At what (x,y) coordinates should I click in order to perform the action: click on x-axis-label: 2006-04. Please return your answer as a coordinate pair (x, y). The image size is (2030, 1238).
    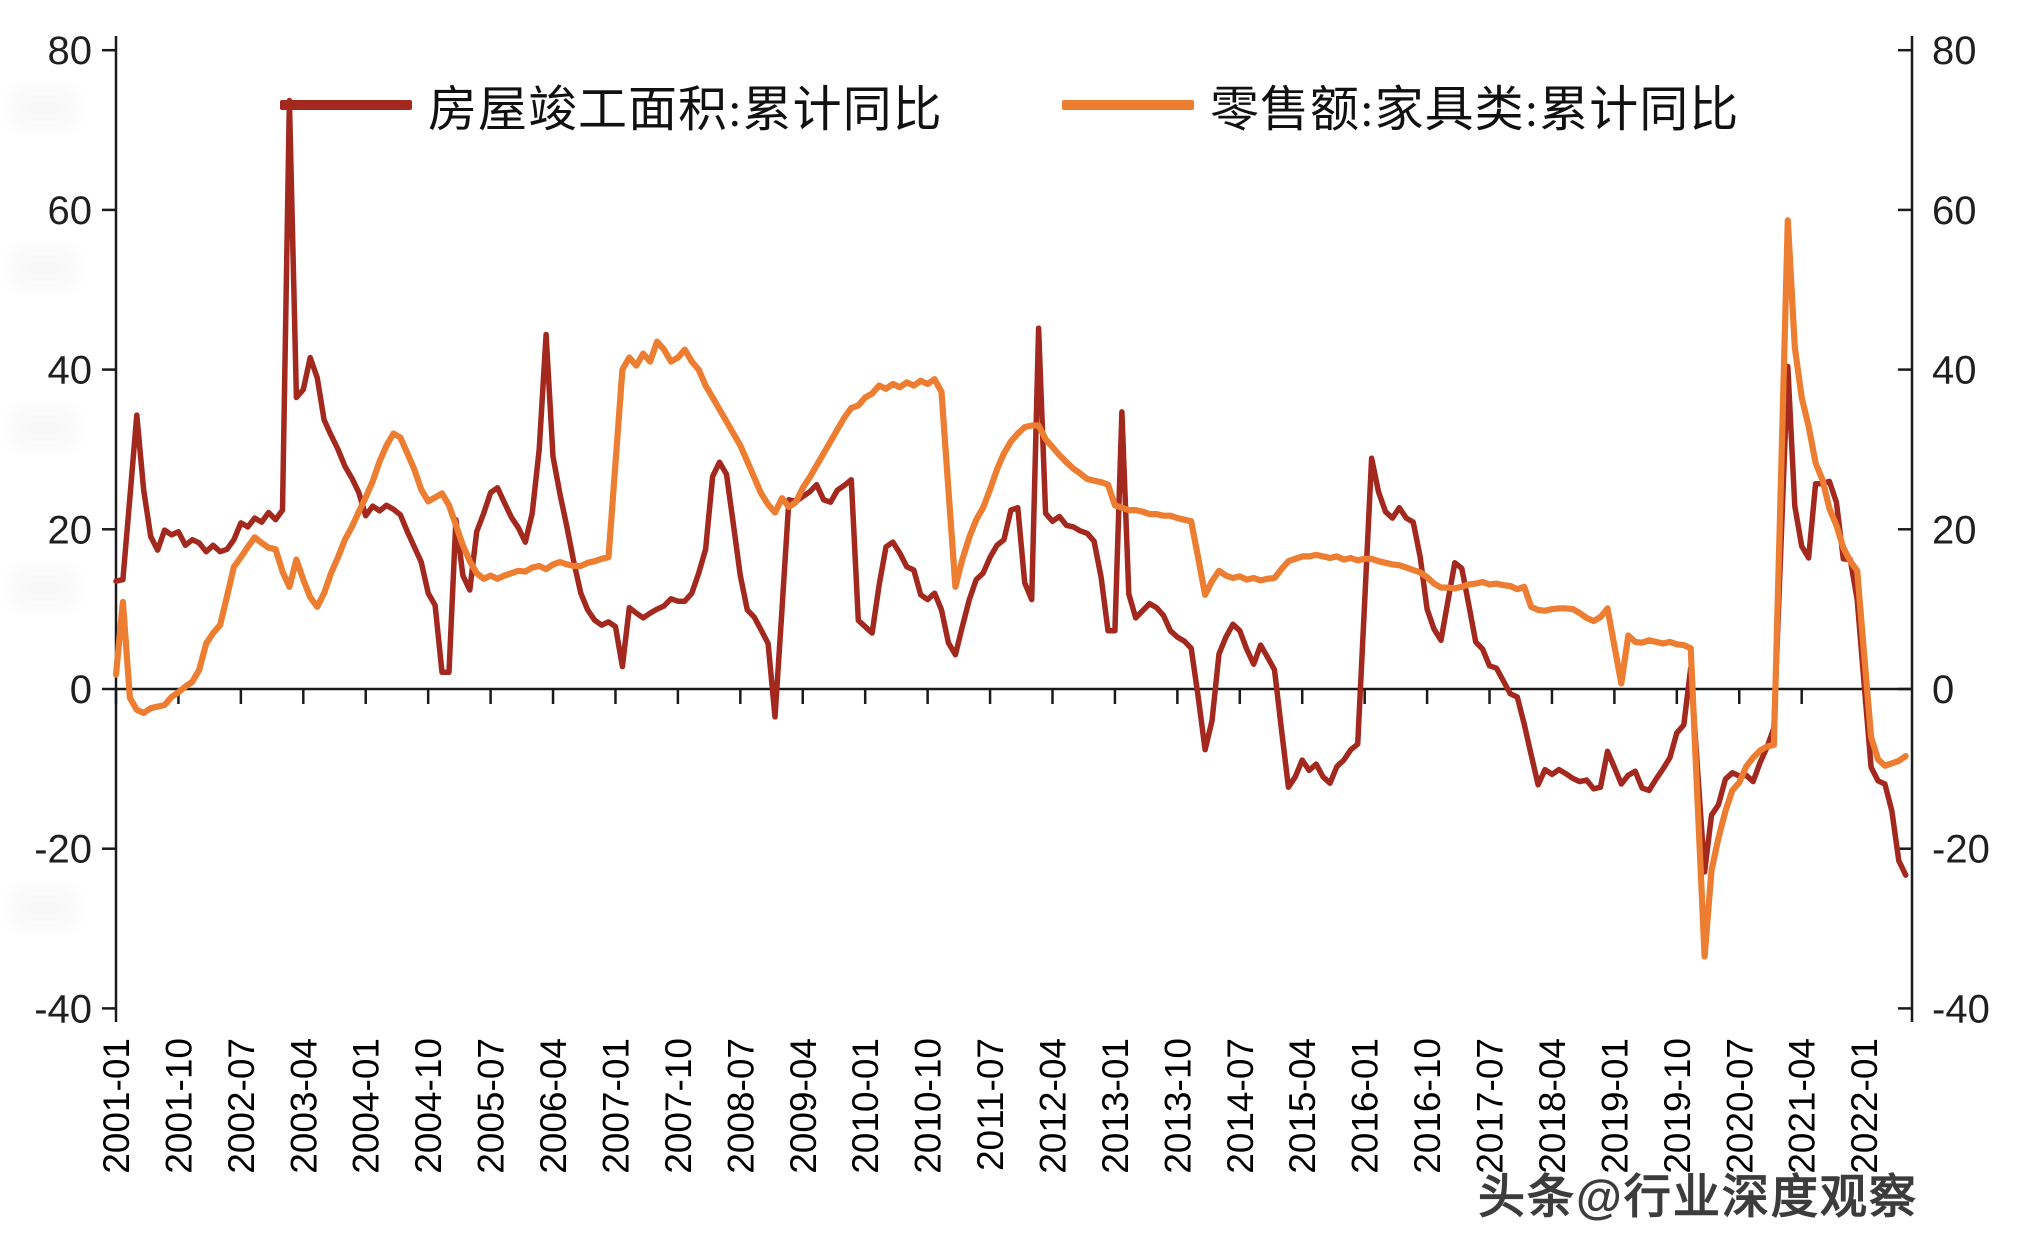
    Looking at the image, I should click on (553, 1106).